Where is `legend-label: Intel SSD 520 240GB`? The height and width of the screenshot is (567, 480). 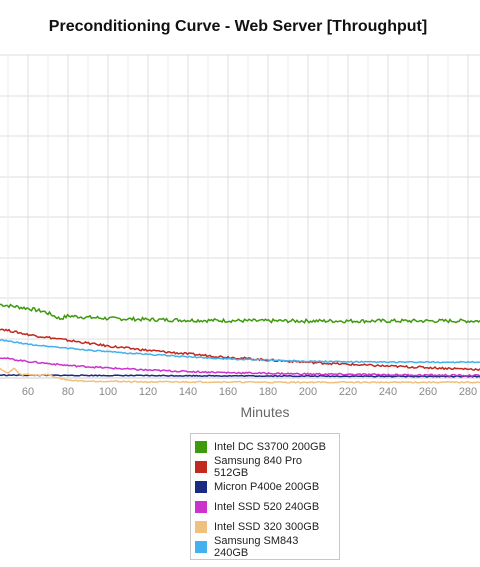 legend-label: Intel SSD 520 240GB is located at coordinates (267, 507).